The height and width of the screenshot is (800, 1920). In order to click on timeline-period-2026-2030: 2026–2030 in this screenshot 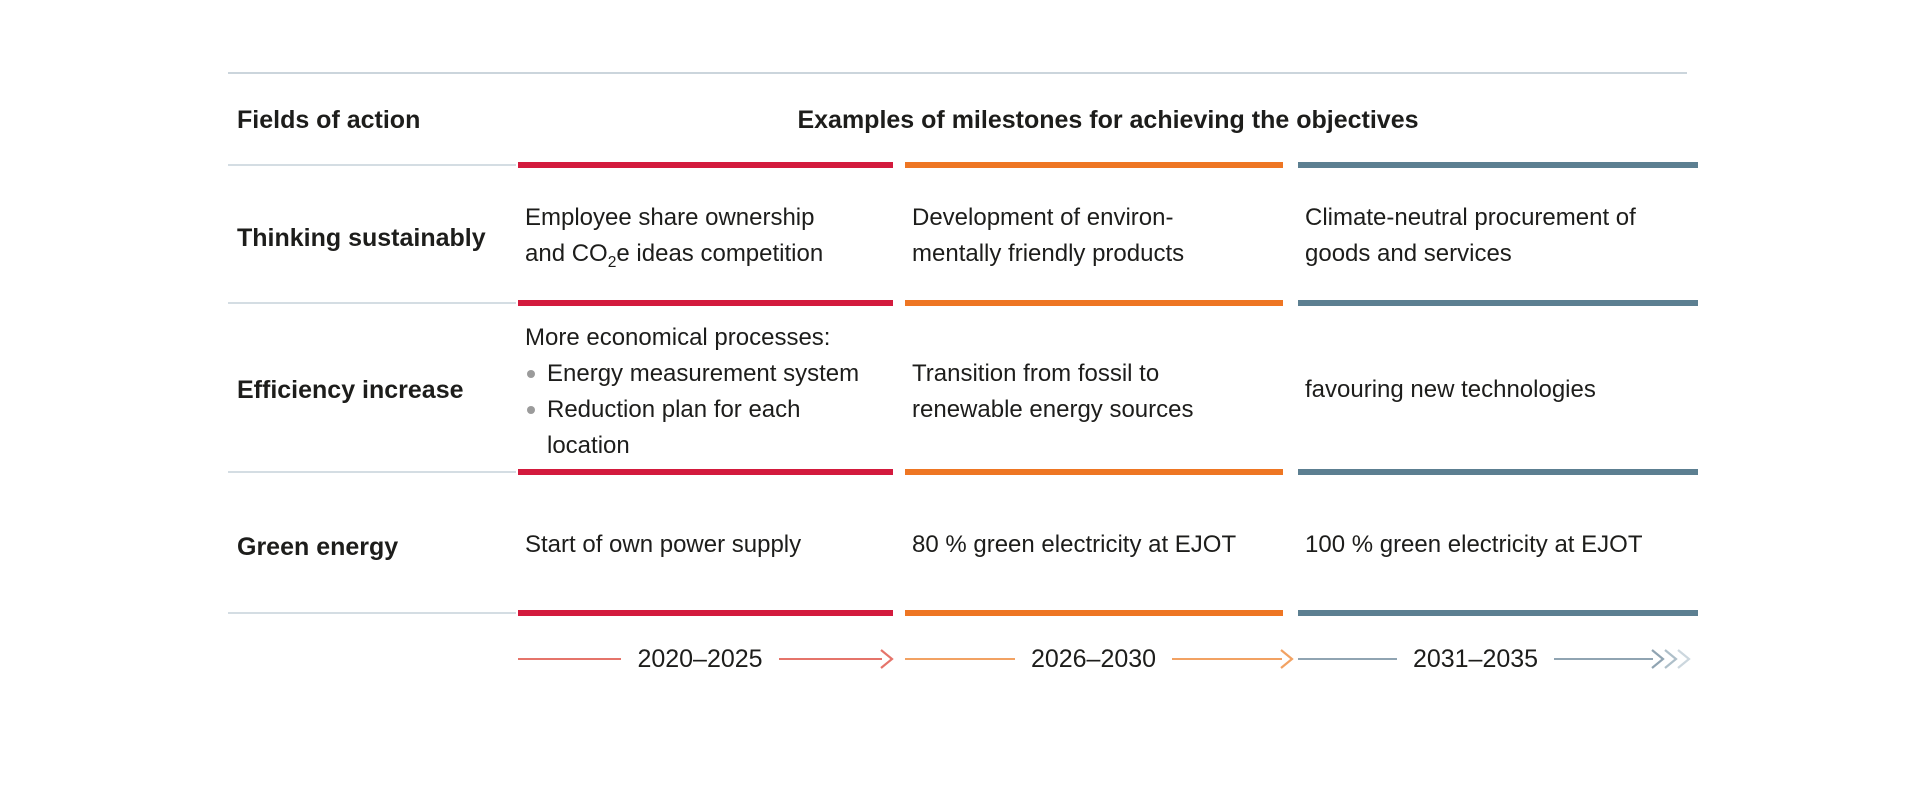, I will do `click(1100, 658)`.